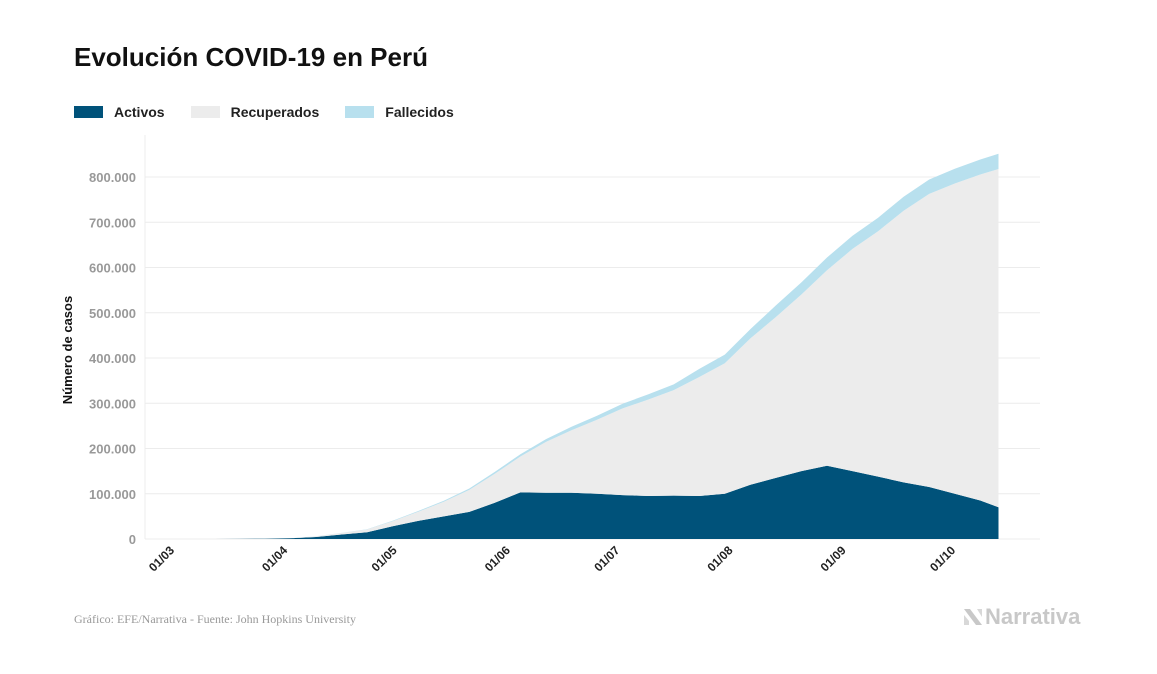 Image resolution: width=1157 pixels, height=674 pixels. I want to click on x-tick-label: 01/09, so click(833, 558).